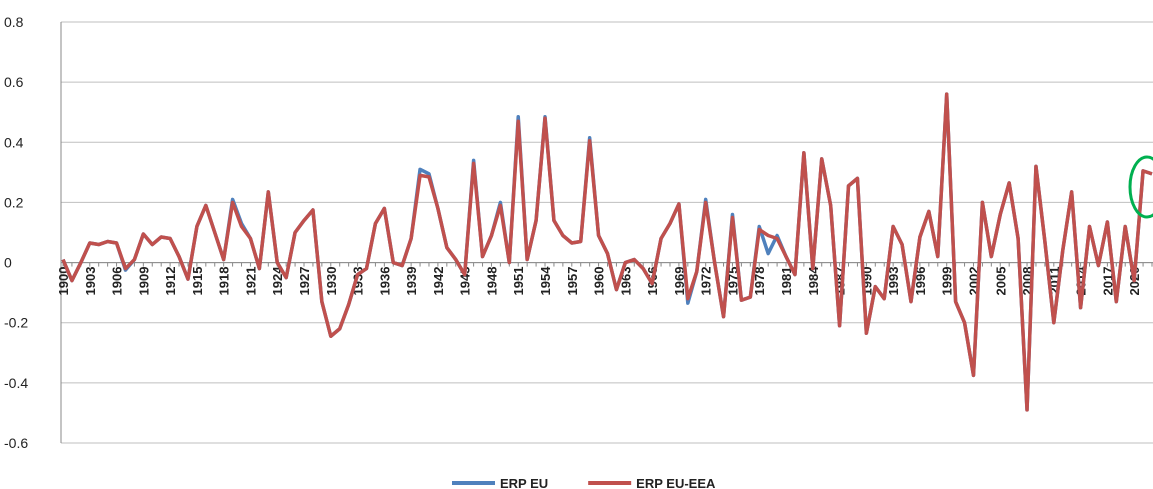 The width and height of the screenshot is (1153, 489). I want to click on x-tick-label: 1954, so click(545, 281).